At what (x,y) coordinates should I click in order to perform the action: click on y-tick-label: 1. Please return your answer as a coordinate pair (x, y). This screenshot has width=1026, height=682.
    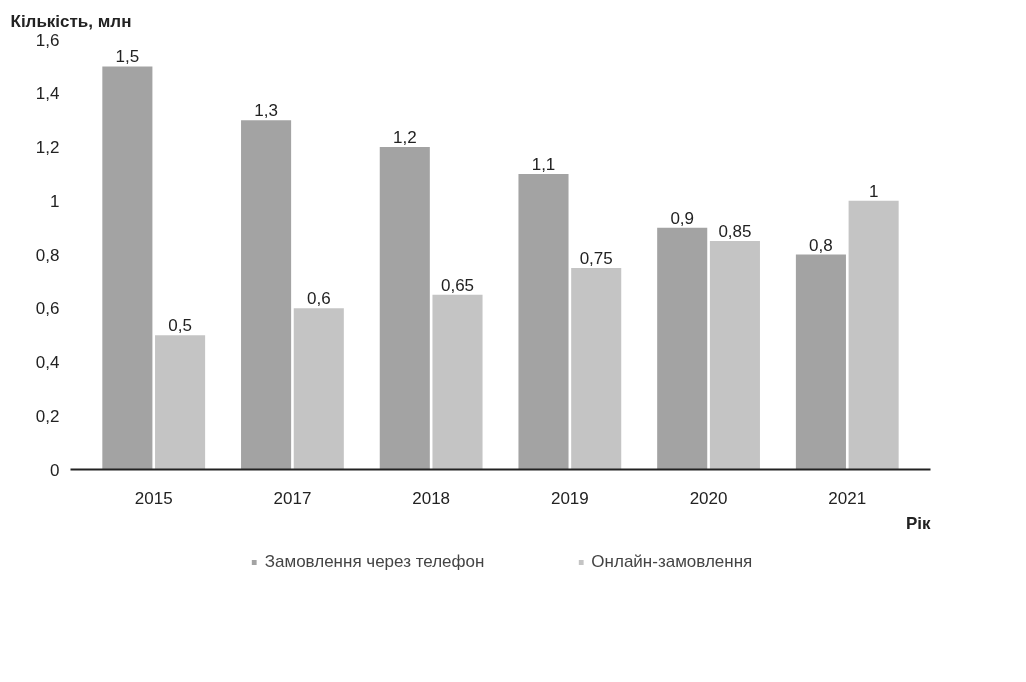
    Looking at the image, I should click on (55, 201).